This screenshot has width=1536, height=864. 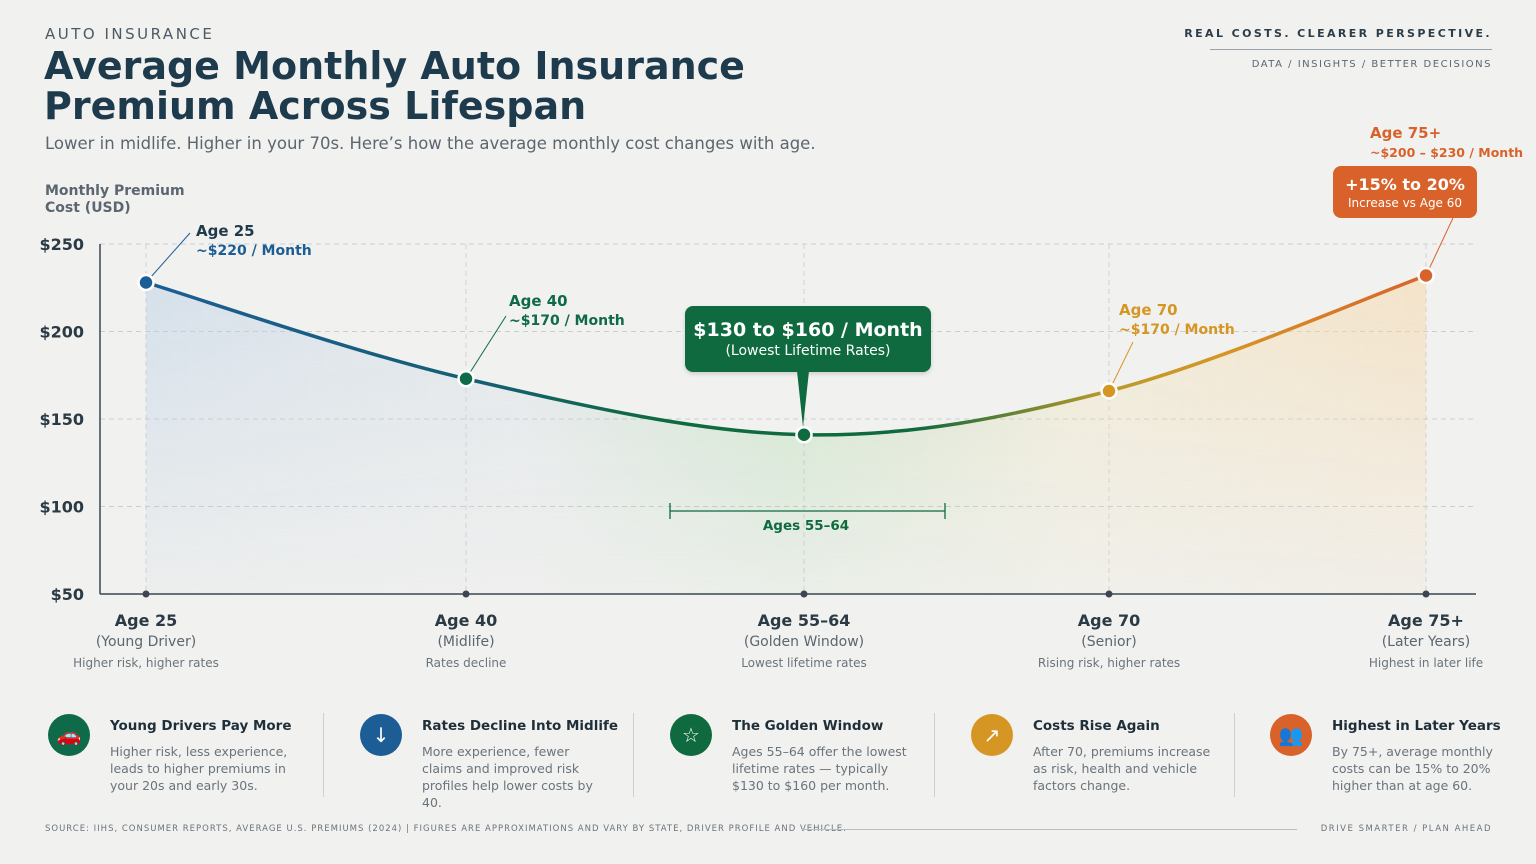 I want to click on y-tick-label: $50, so click(x=67, y=594).